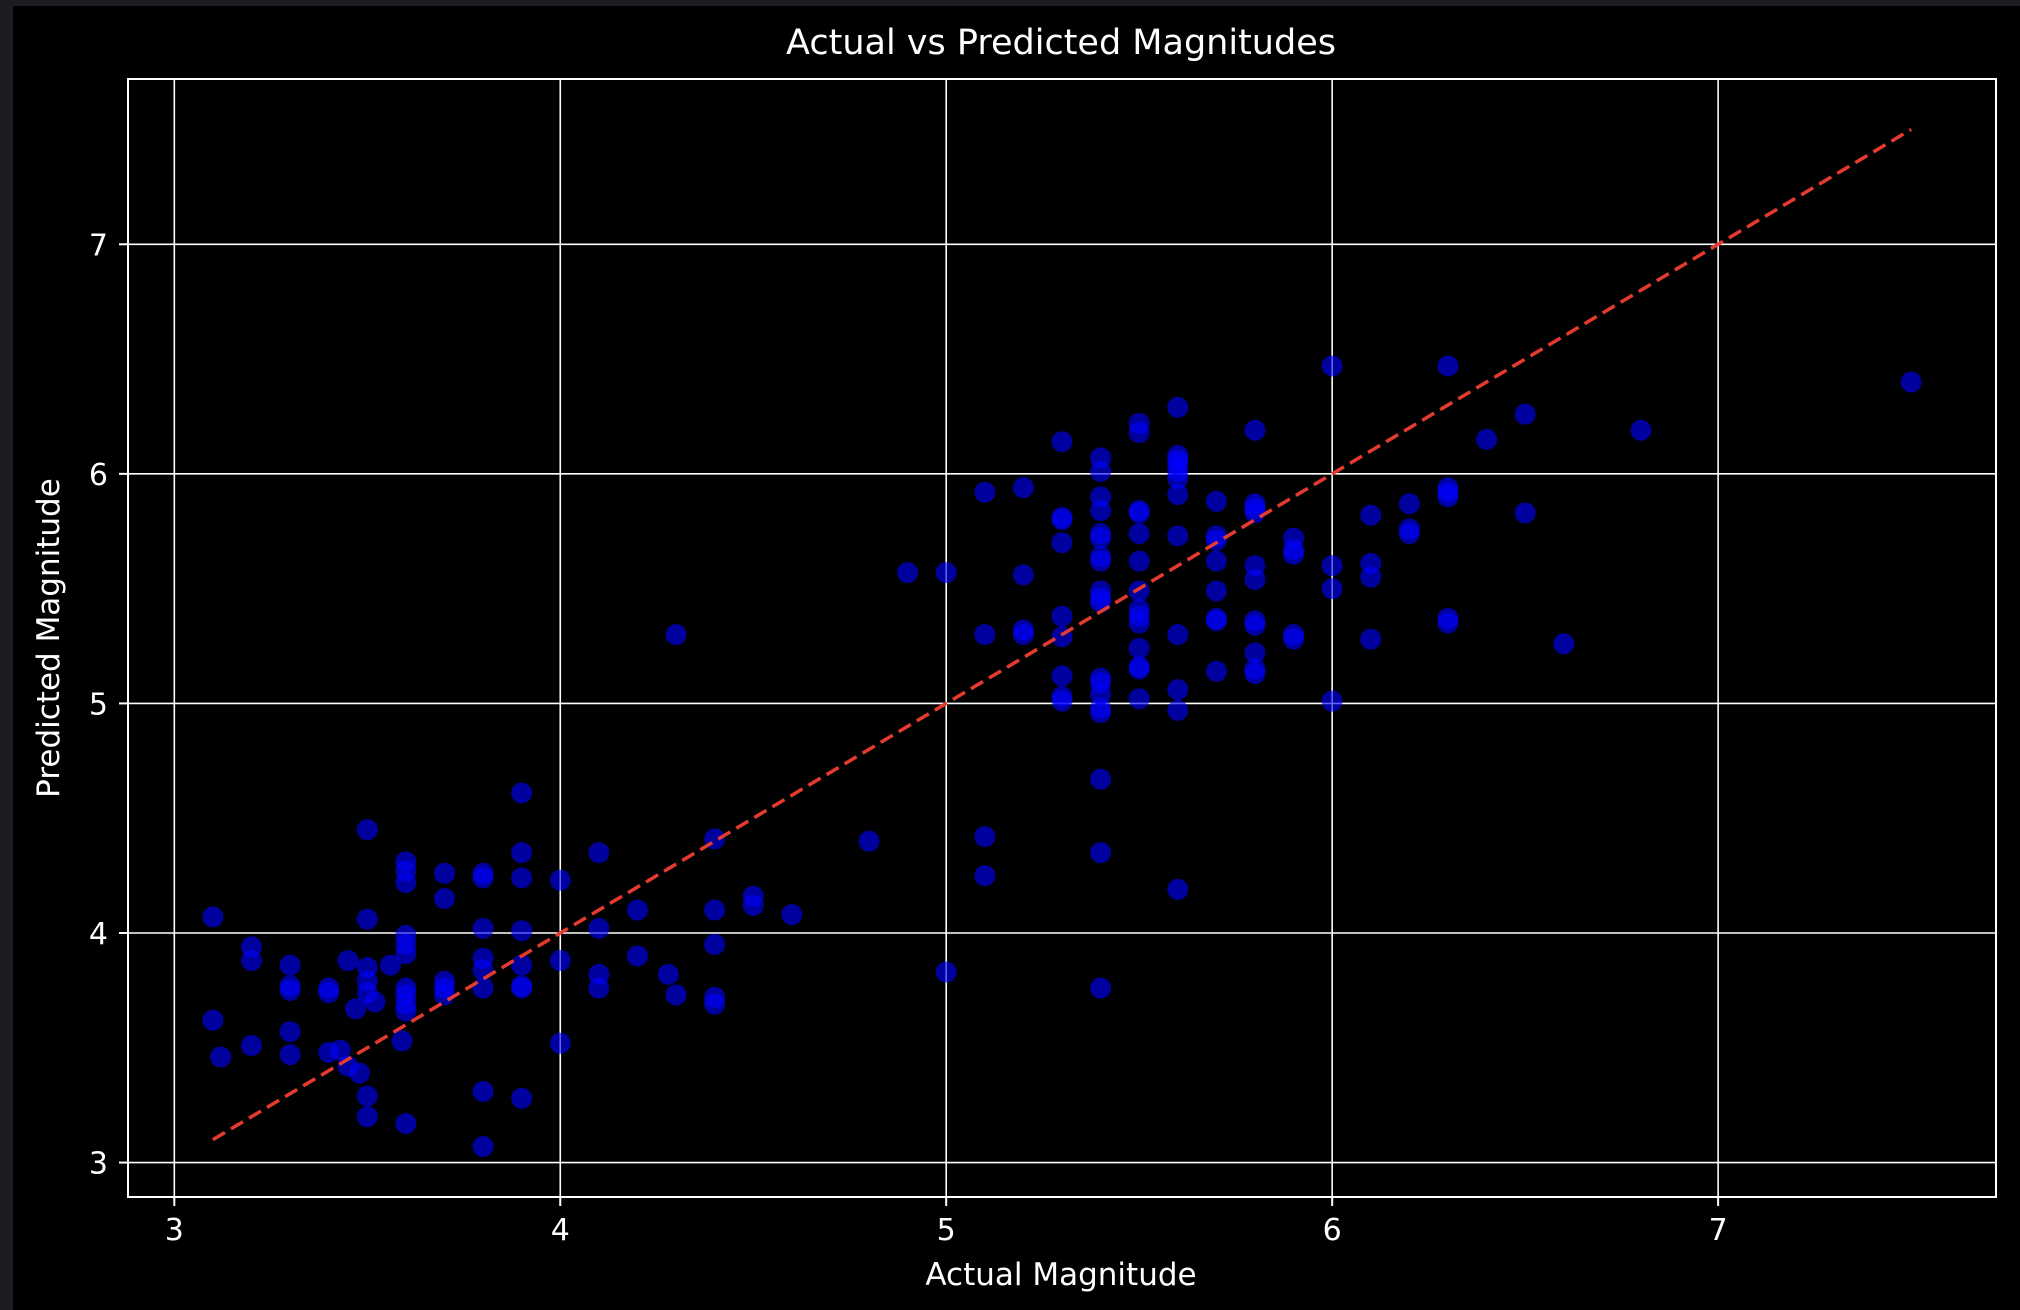 This screenshot has width=2020, height=1310. Describe the element at coordinates (98, 704) in the screenshot. I see `y-tick-label: 5` at that location.